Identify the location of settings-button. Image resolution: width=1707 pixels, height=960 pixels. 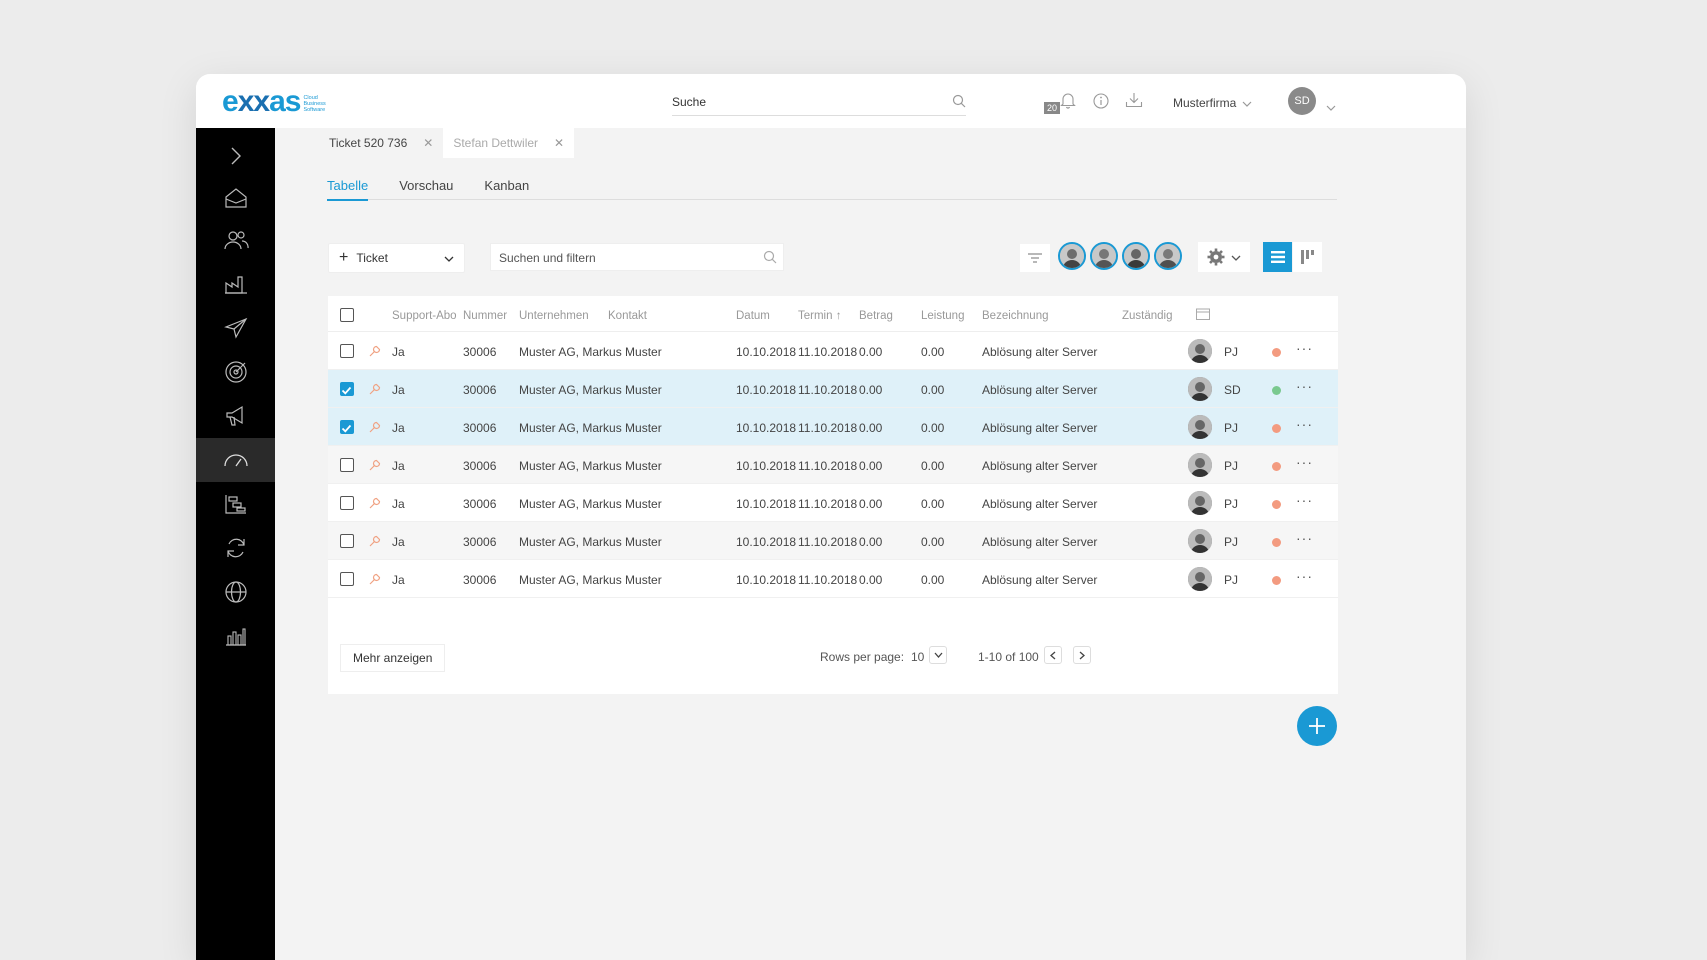
(1224, 257).